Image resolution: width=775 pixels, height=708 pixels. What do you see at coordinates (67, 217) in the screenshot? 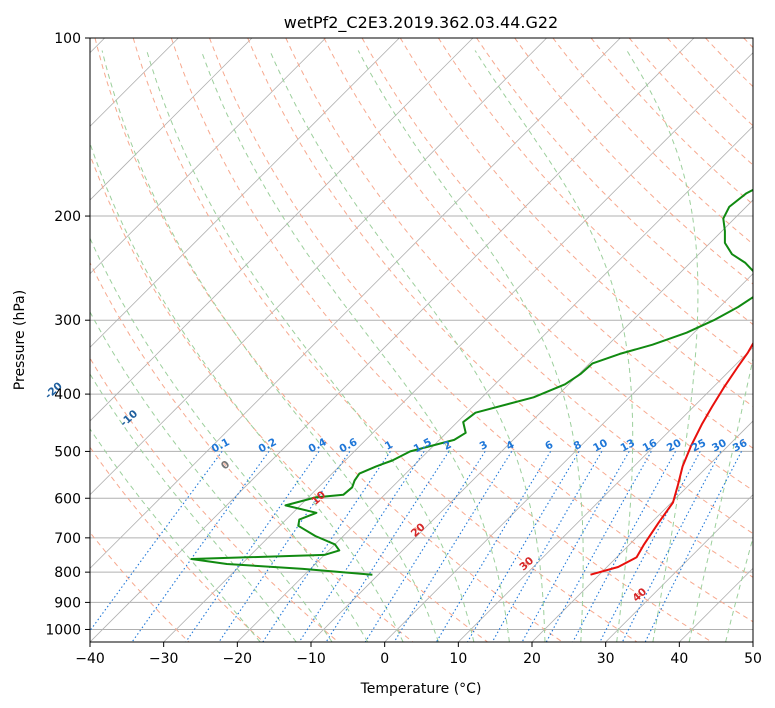
I see `y-tick-label: 200` at bounding box center [67, 217].